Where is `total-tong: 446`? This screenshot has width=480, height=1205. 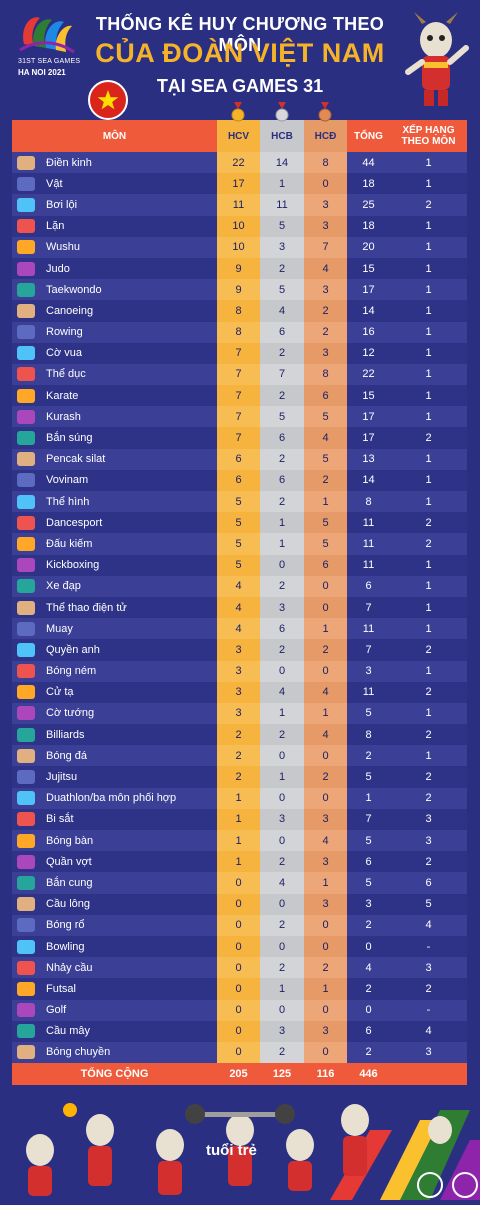 total-tong: 446 is located at coordinates (368, 1074).